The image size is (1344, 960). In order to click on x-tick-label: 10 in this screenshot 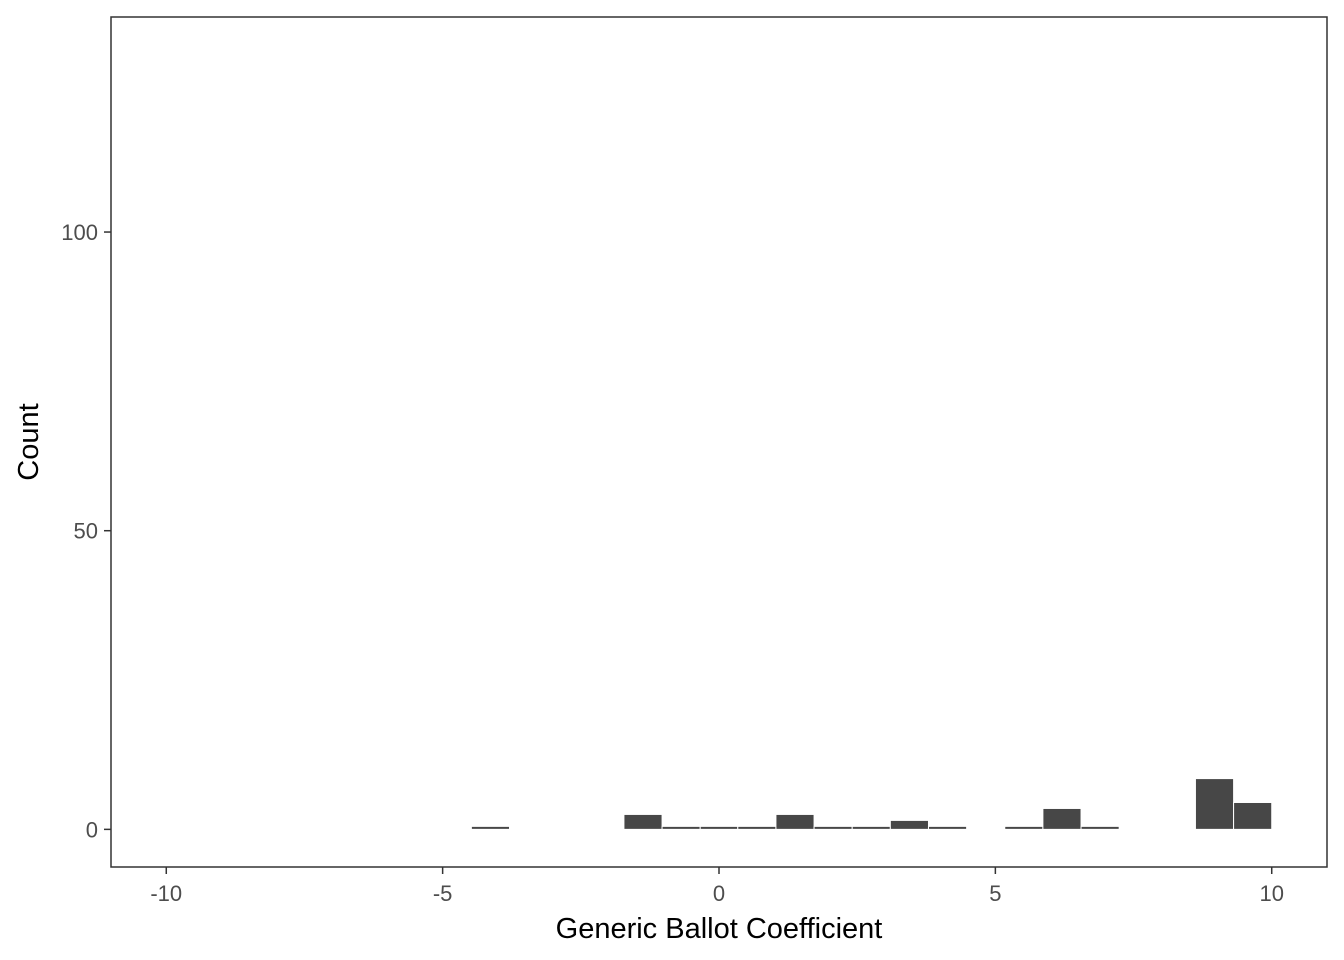, I will do `click(1271, 893)`.